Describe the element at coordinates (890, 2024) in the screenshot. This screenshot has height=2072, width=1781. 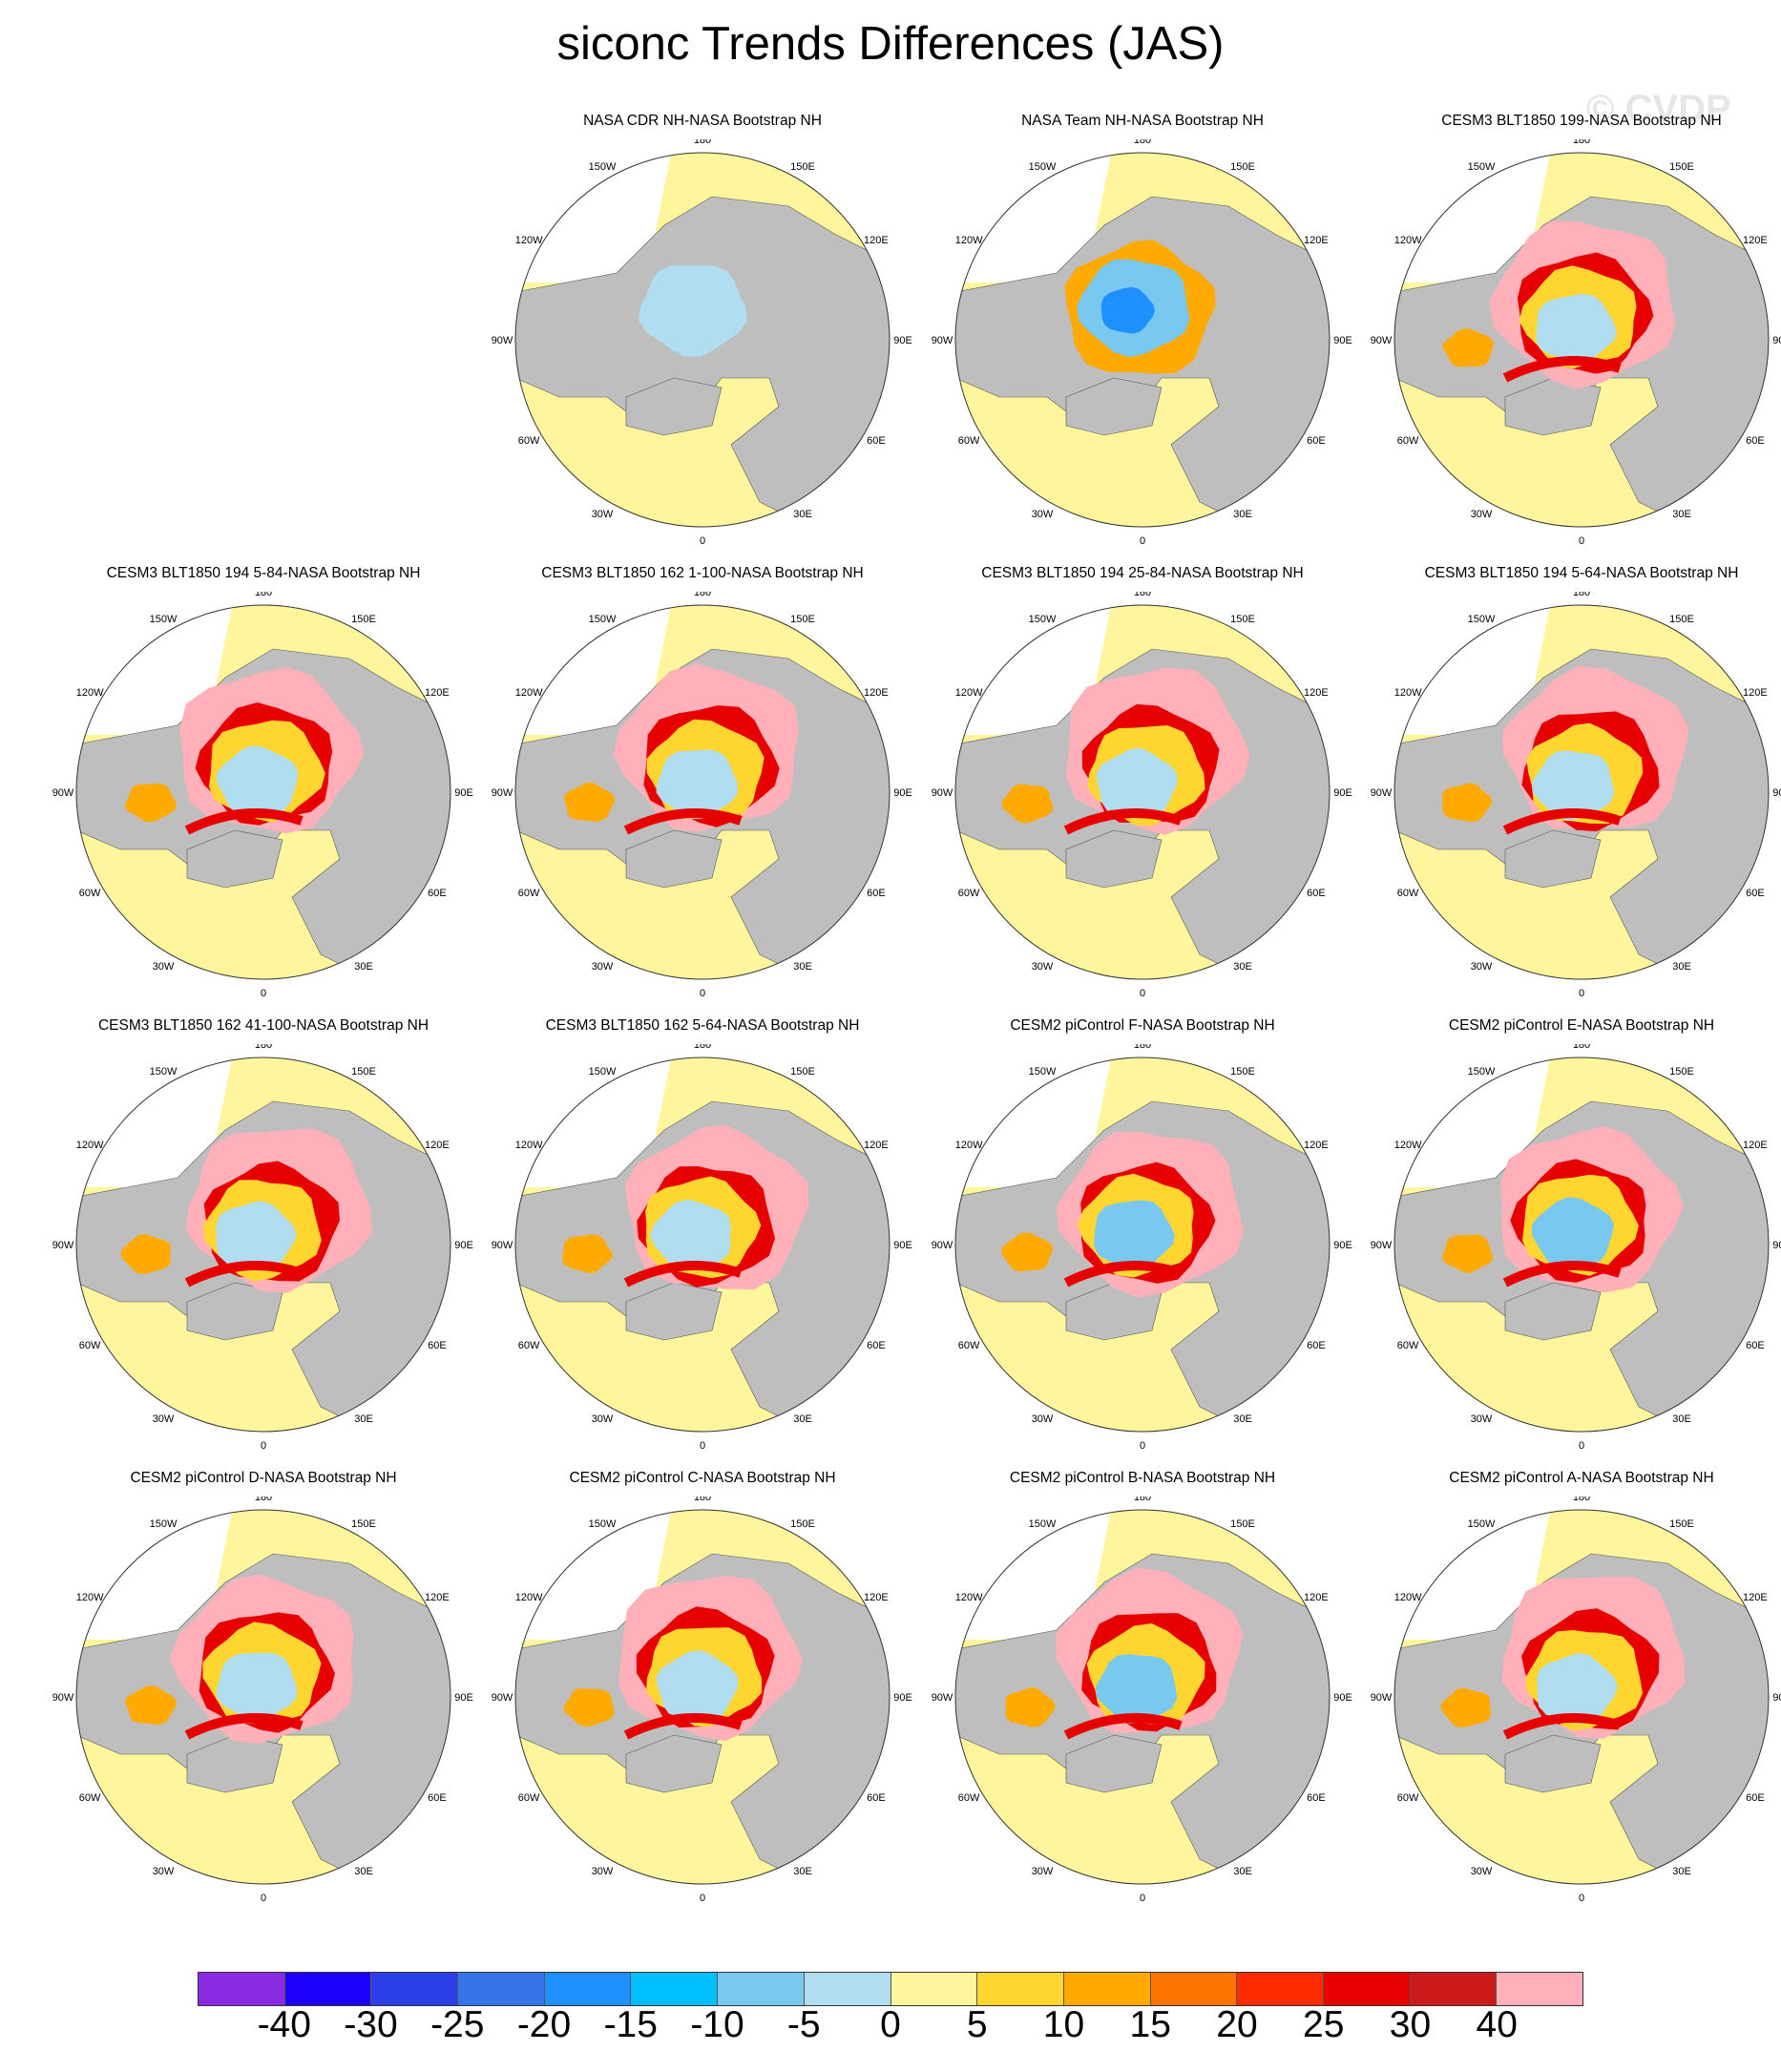
I see `colorbar-tick-label: 0` at that location.